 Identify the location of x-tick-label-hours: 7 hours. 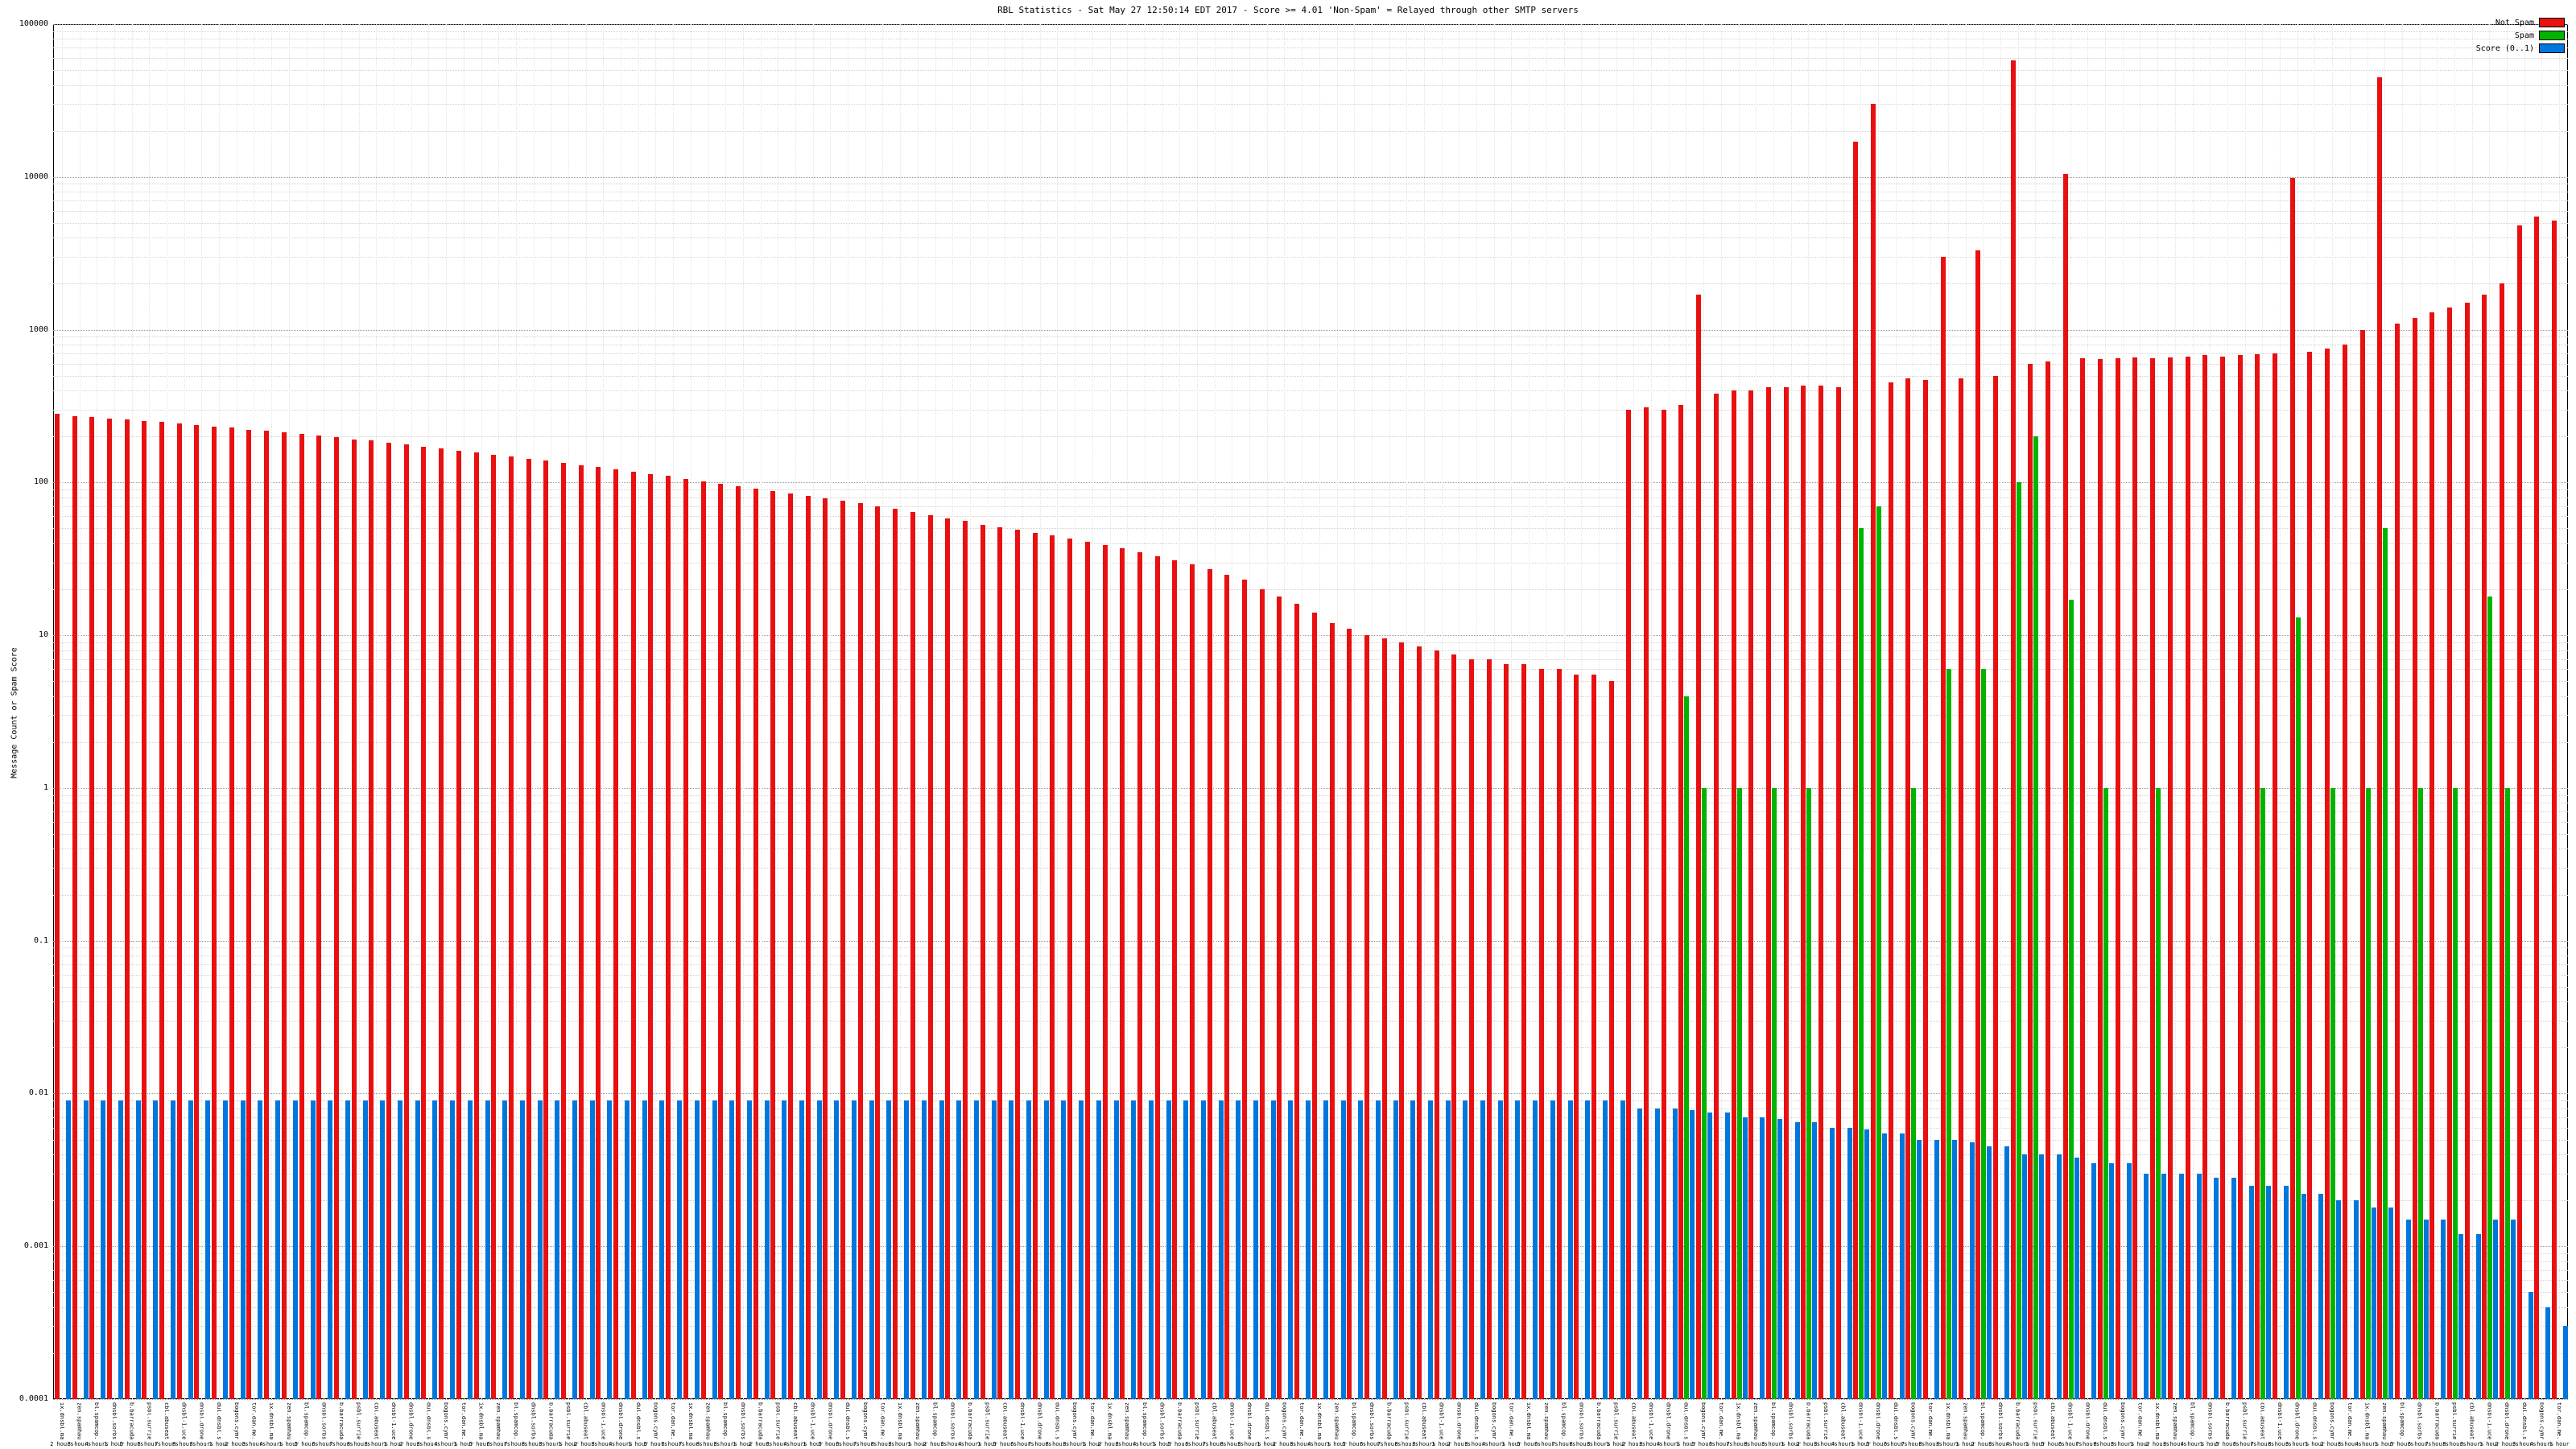
(516, 1444).